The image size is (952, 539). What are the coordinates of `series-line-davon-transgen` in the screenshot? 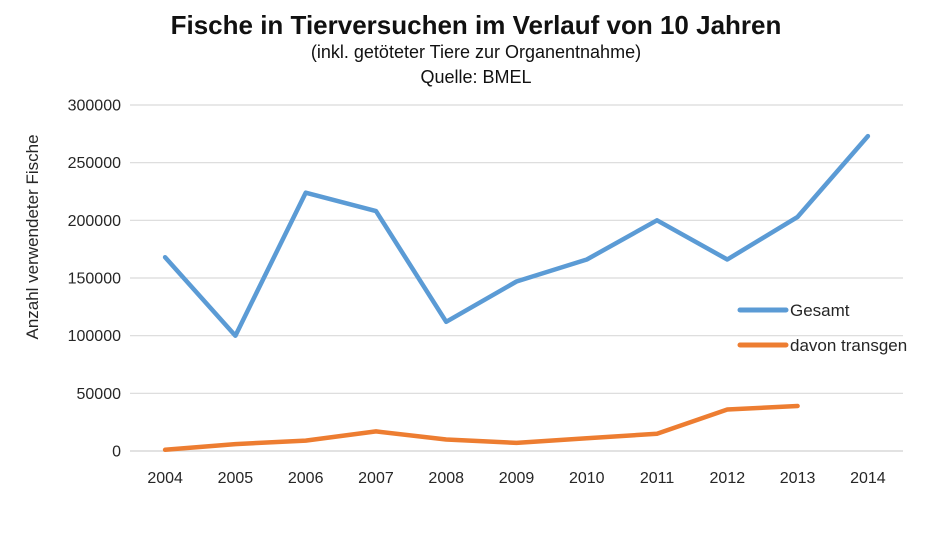 It's located at (481, 428).